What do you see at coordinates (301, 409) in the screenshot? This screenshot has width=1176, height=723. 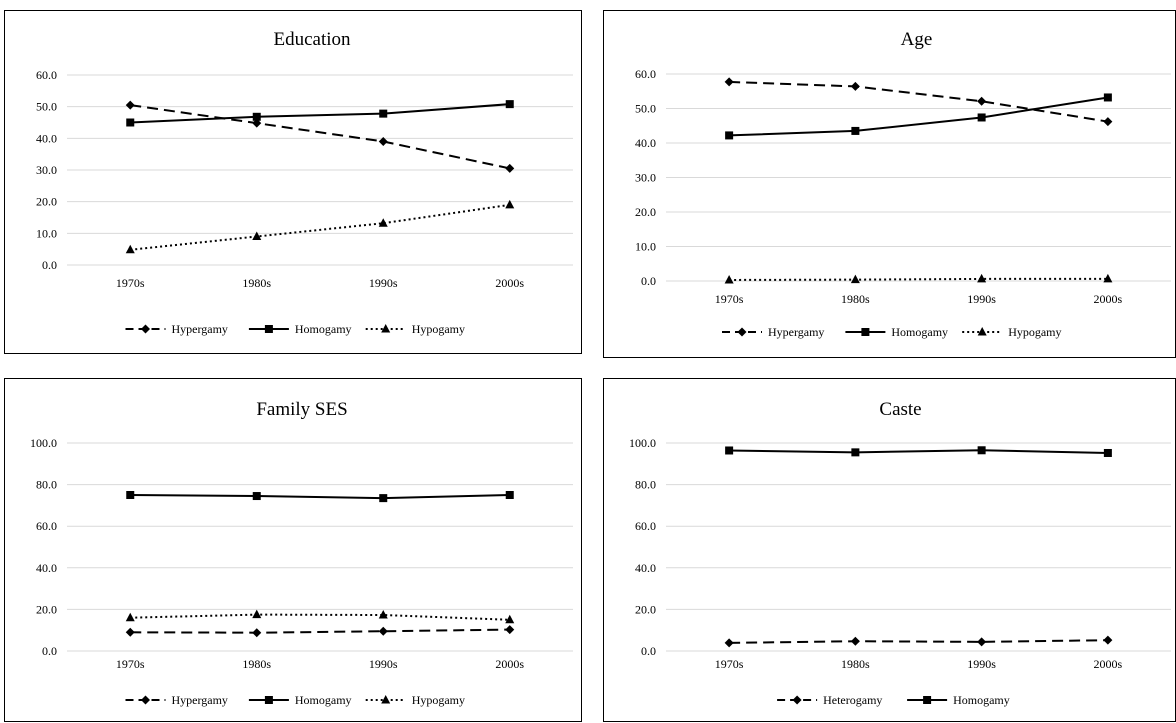 I see `chart-title: Family SES` at bounding box center [301, 409].